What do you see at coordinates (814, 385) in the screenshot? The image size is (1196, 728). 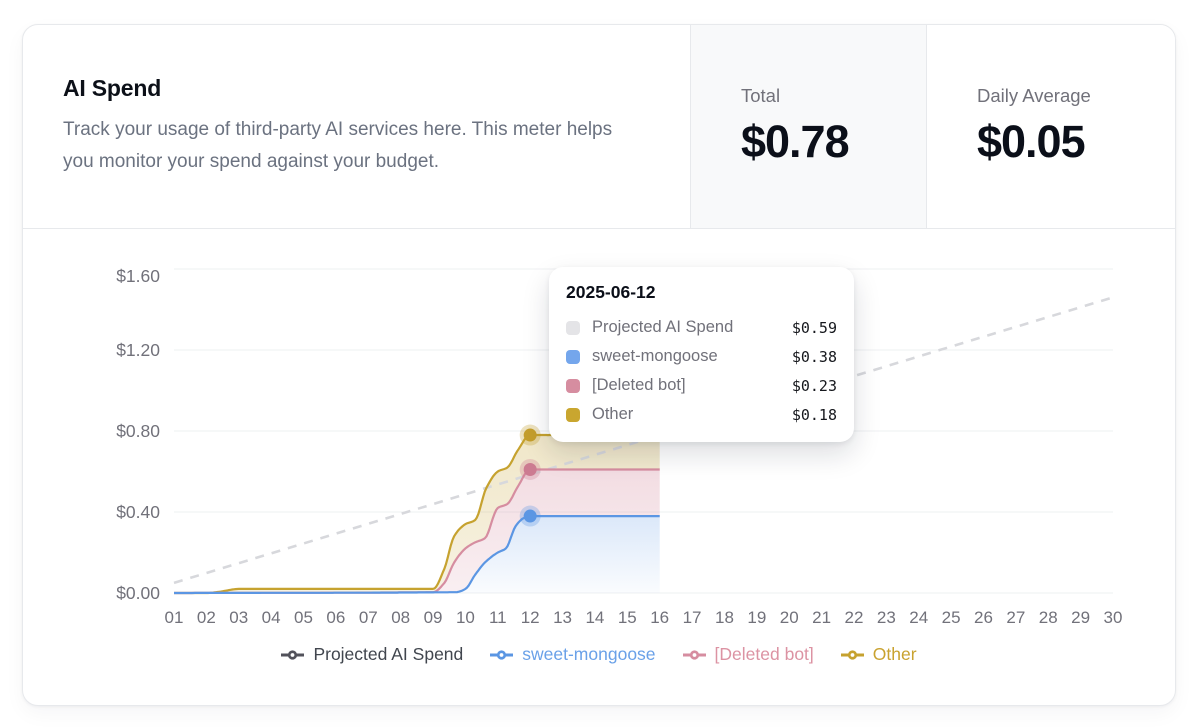 I see `tooltip-series-value: $0.23` at bounding box center [814, 385].